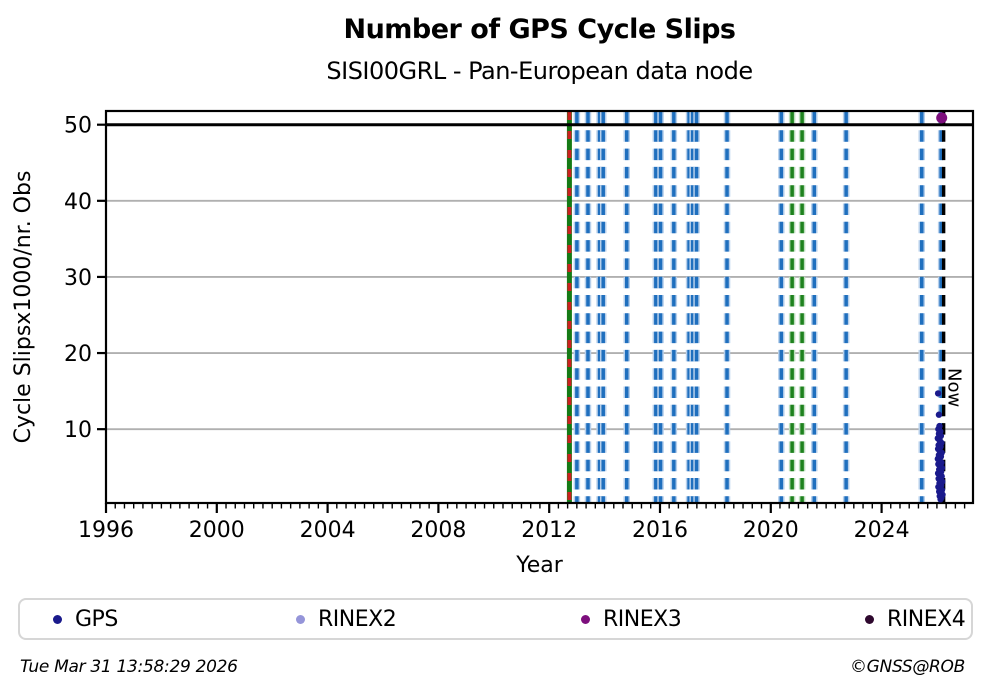 This screenshot has width=993, height=699. Describe the element at coordinates (438, 530) in the screenshot. I see `x-tick-label: 2008` at that location.